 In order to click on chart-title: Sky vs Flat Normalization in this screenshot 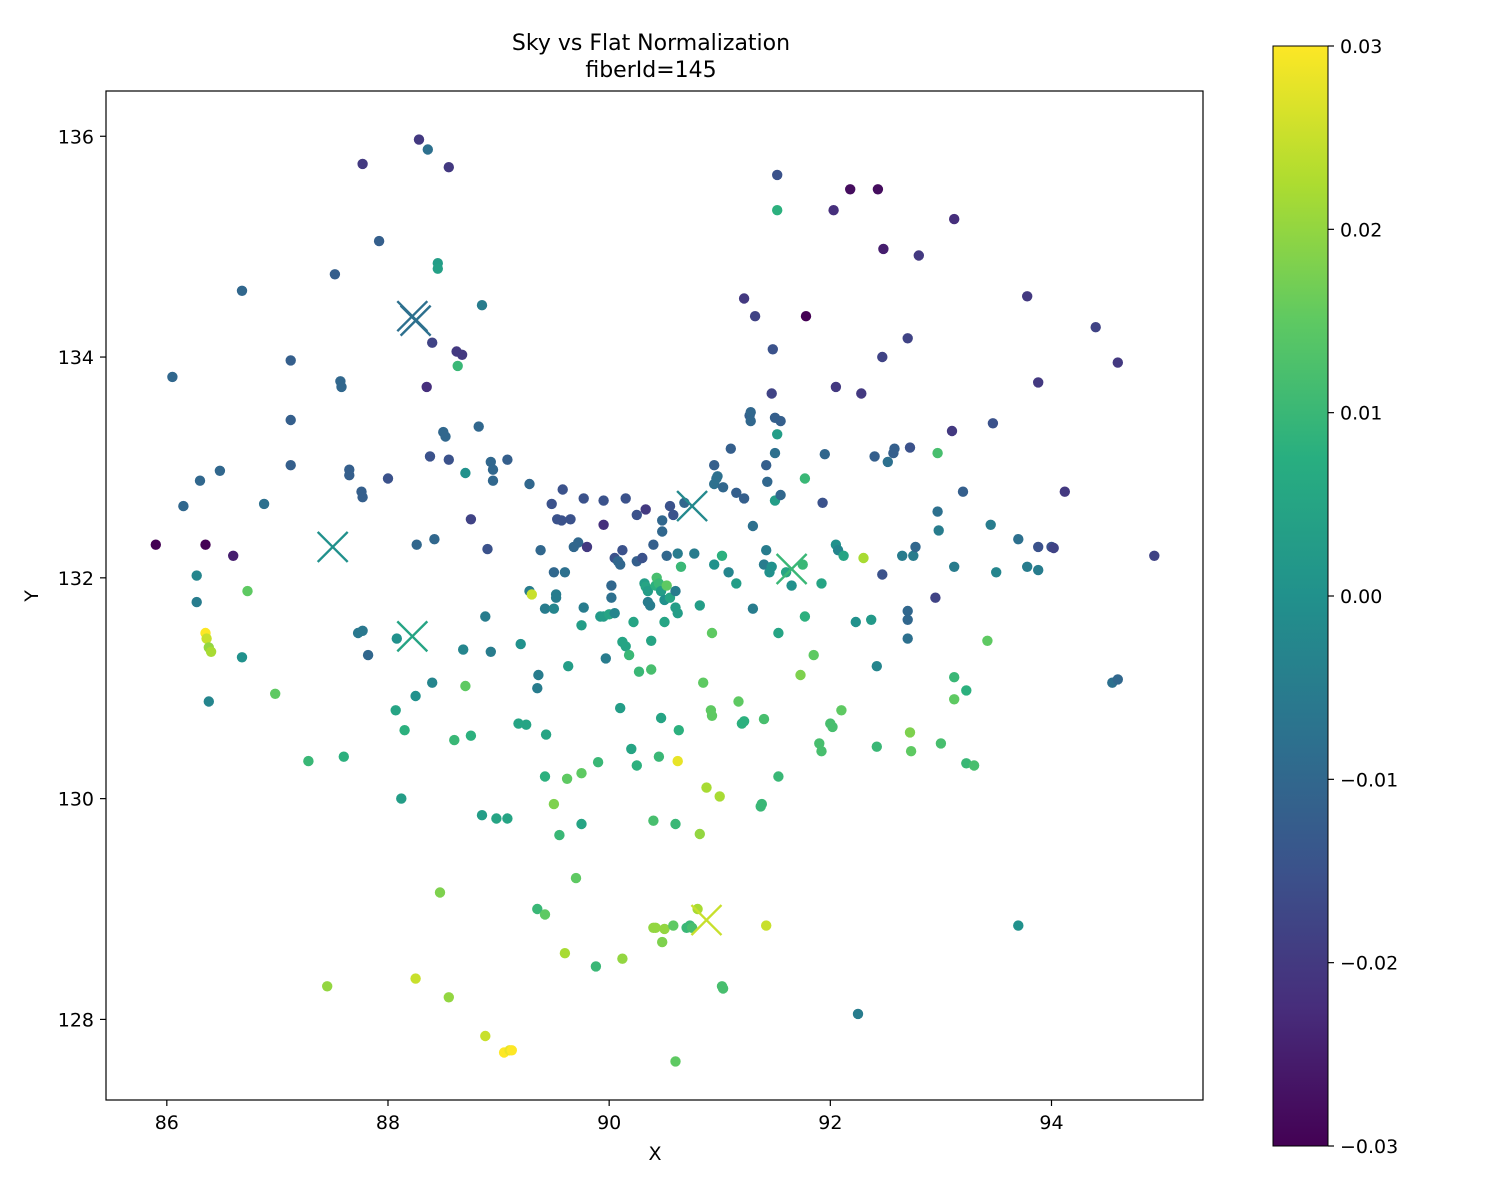, I will do `click(651, 43)`.